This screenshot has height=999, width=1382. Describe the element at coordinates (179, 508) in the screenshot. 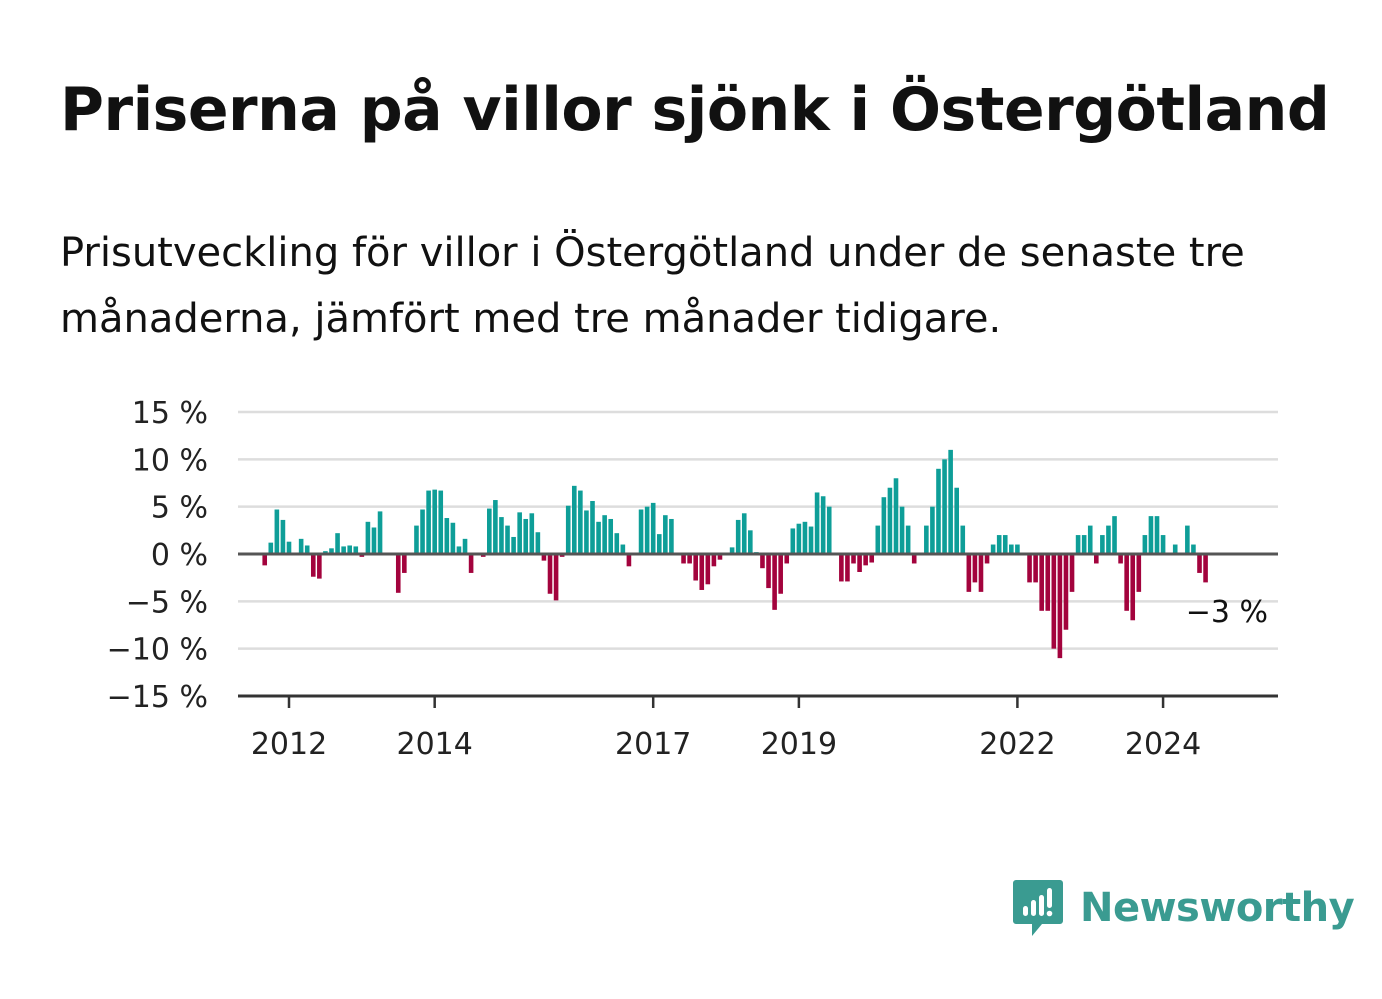

I see `y-tick-label: 5 %` at that location.